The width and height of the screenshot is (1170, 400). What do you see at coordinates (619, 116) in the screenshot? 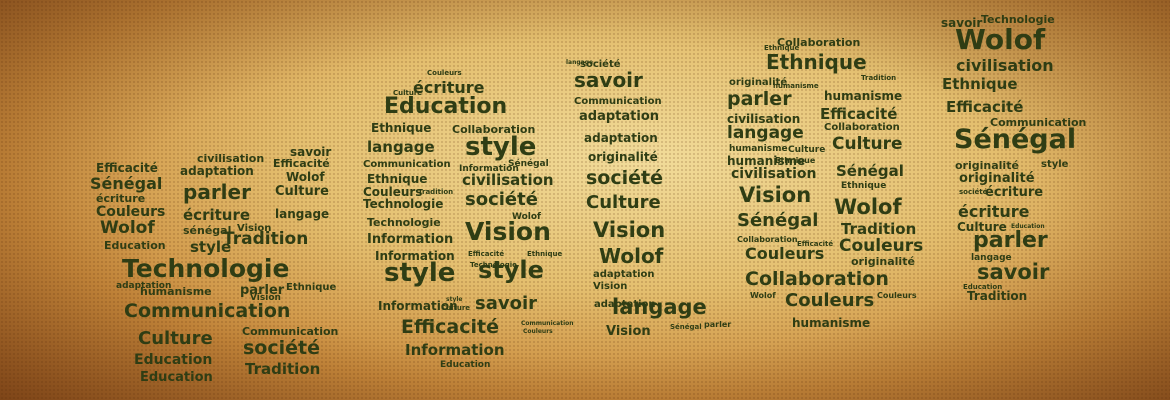
I see `word-cloud-word: adaptation` at bounding box center [619, 116].